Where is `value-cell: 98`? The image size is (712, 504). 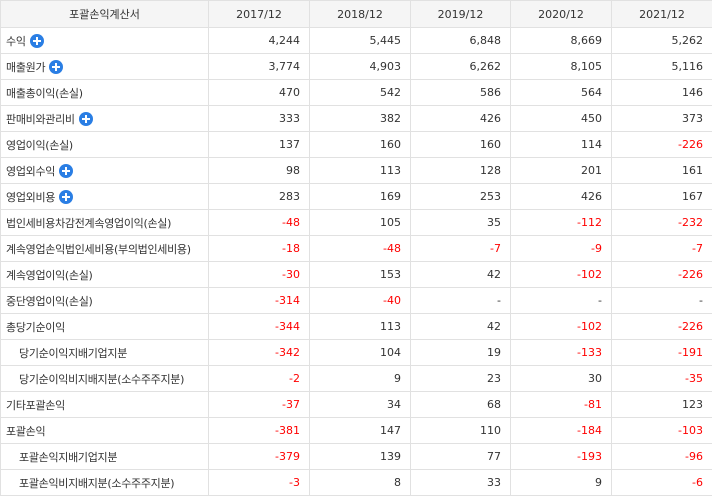
value-cell: 98 is located at coordinates (259, 170).